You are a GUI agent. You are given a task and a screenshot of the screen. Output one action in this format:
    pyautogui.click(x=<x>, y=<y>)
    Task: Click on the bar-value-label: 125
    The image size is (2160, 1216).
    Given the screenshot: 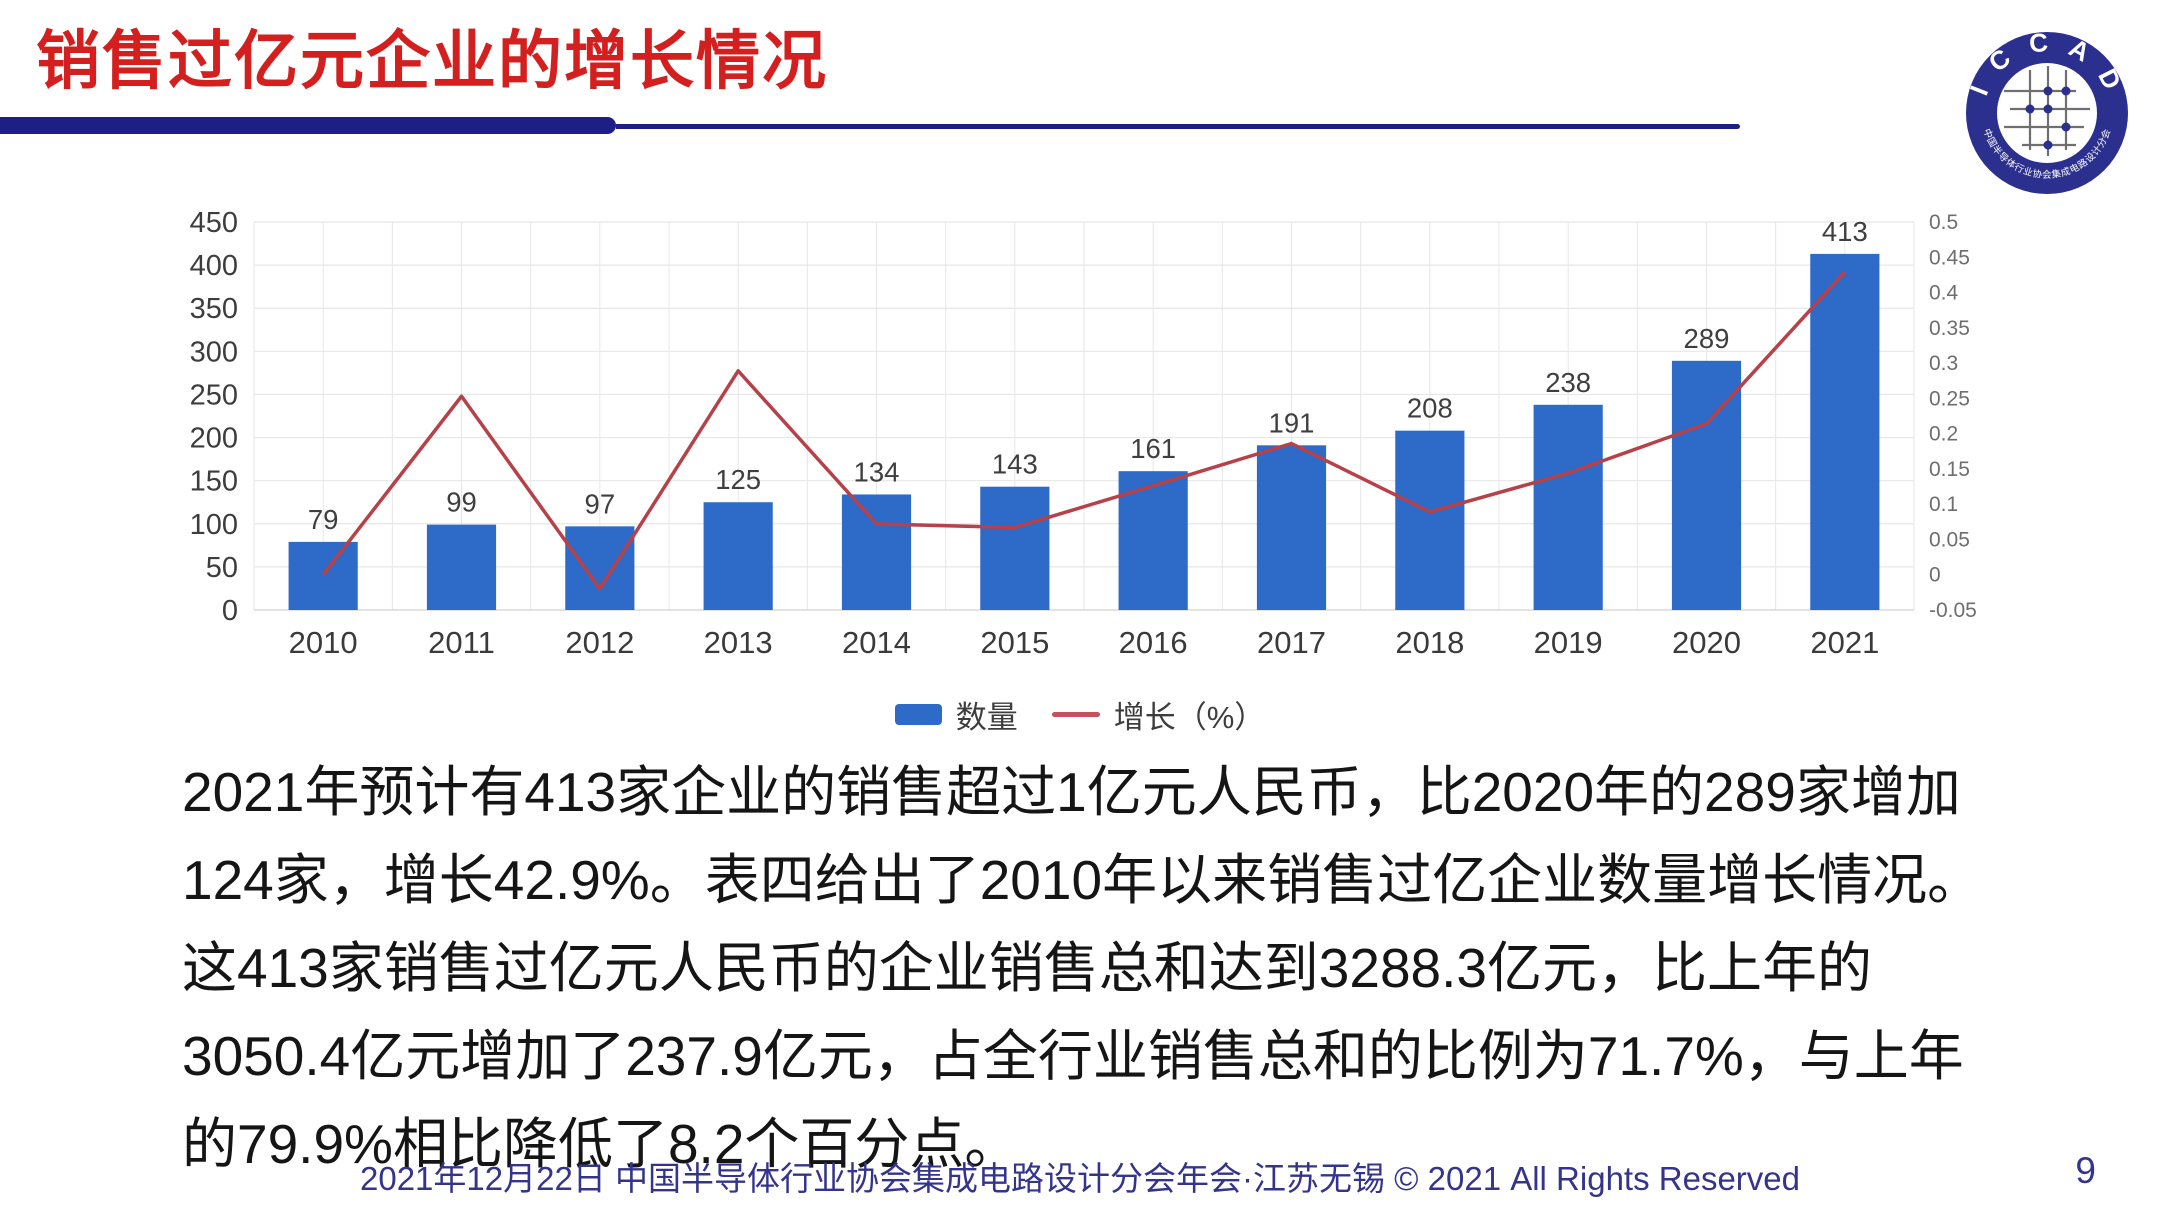 What is the action you would take?
    pyautogui.click(x=738, y=479)
    